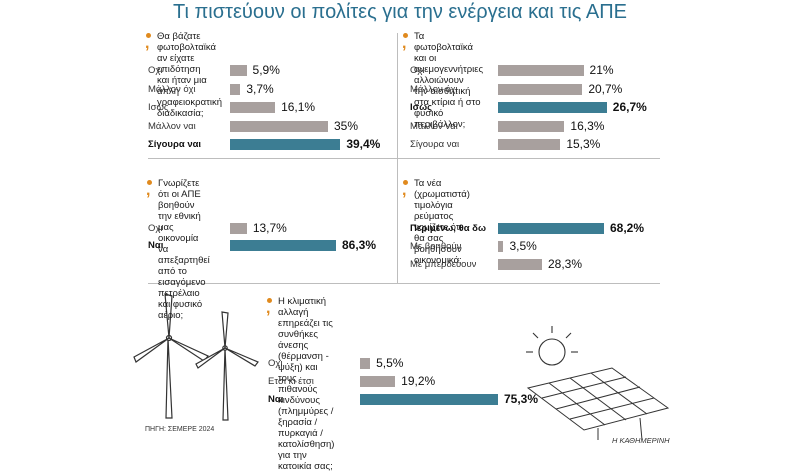  Describe the element at coordinates (227, 366) in the screenshot. I see `wind-turbine-icon` at that location.